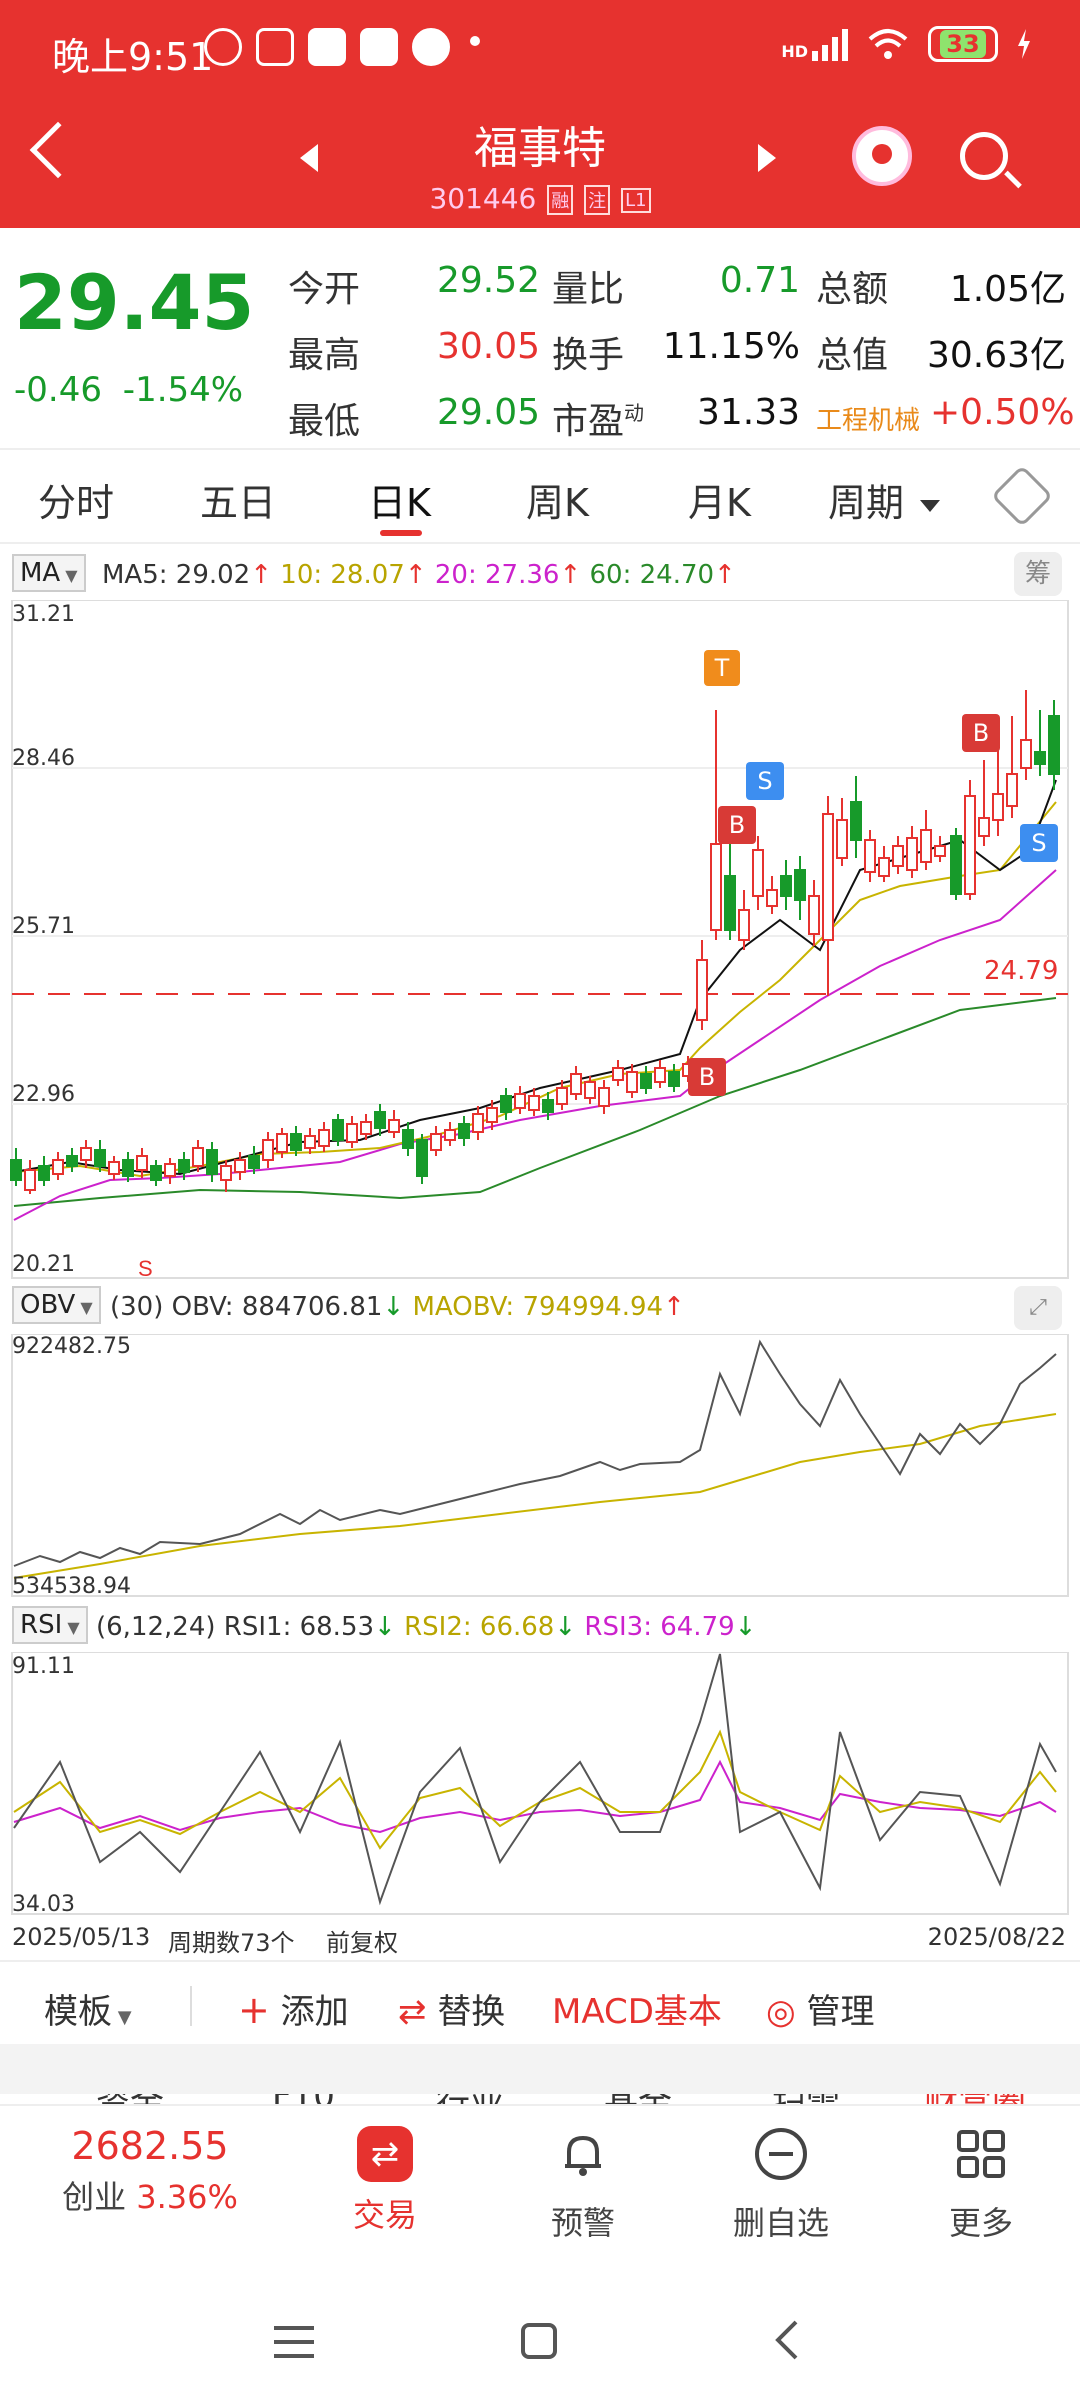 This screenshot has height=2400, width=1080. Describe the element at coordinates (975, 2099) in the screenshot. I see `subtab-community: 财富圈` at that location.